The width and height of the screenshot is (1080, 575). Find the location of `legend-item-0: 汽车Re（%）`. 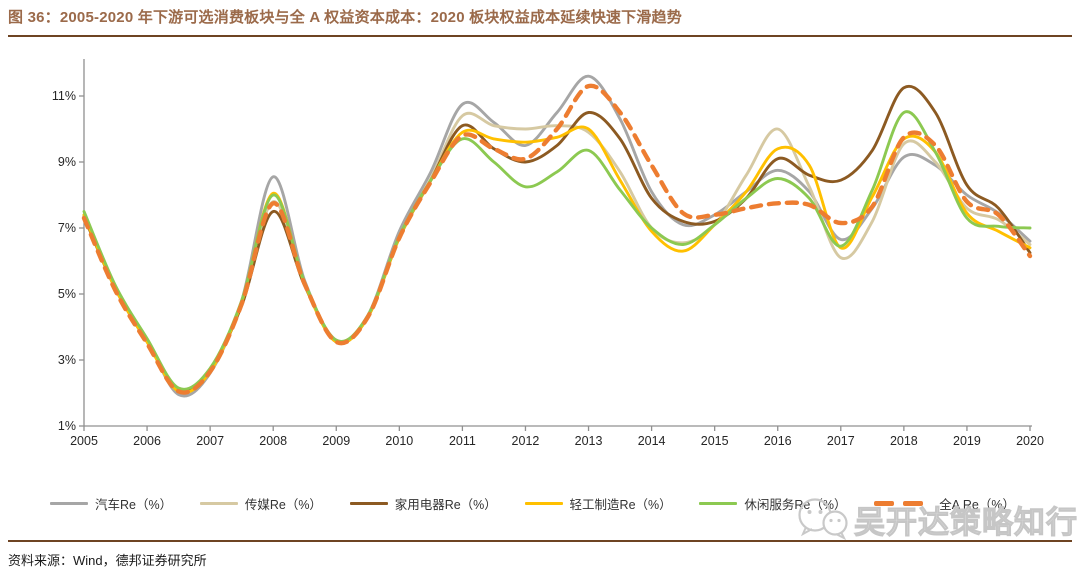

legend-item-0: 汽车Re（%） is located at coordinates (111, 503).